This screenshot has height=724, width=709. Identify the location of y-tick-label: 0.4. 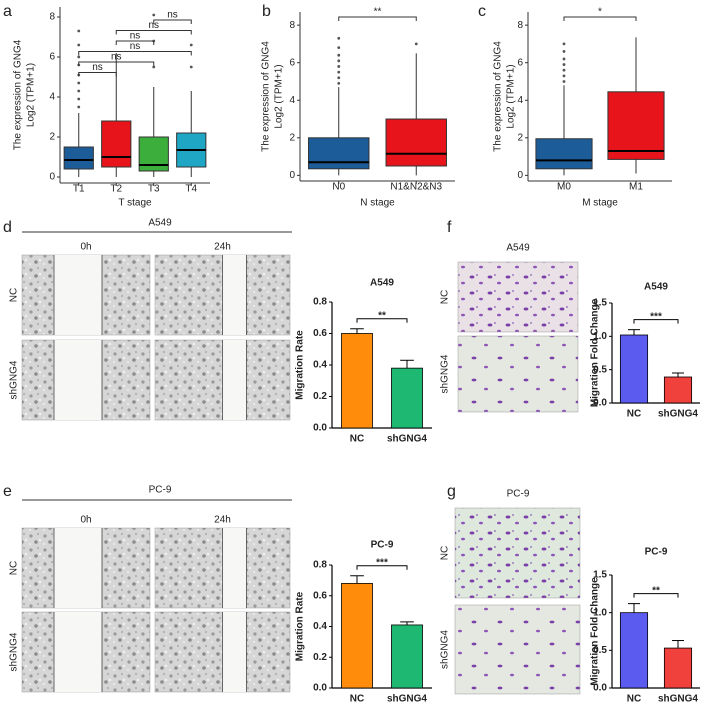
(320, 626).